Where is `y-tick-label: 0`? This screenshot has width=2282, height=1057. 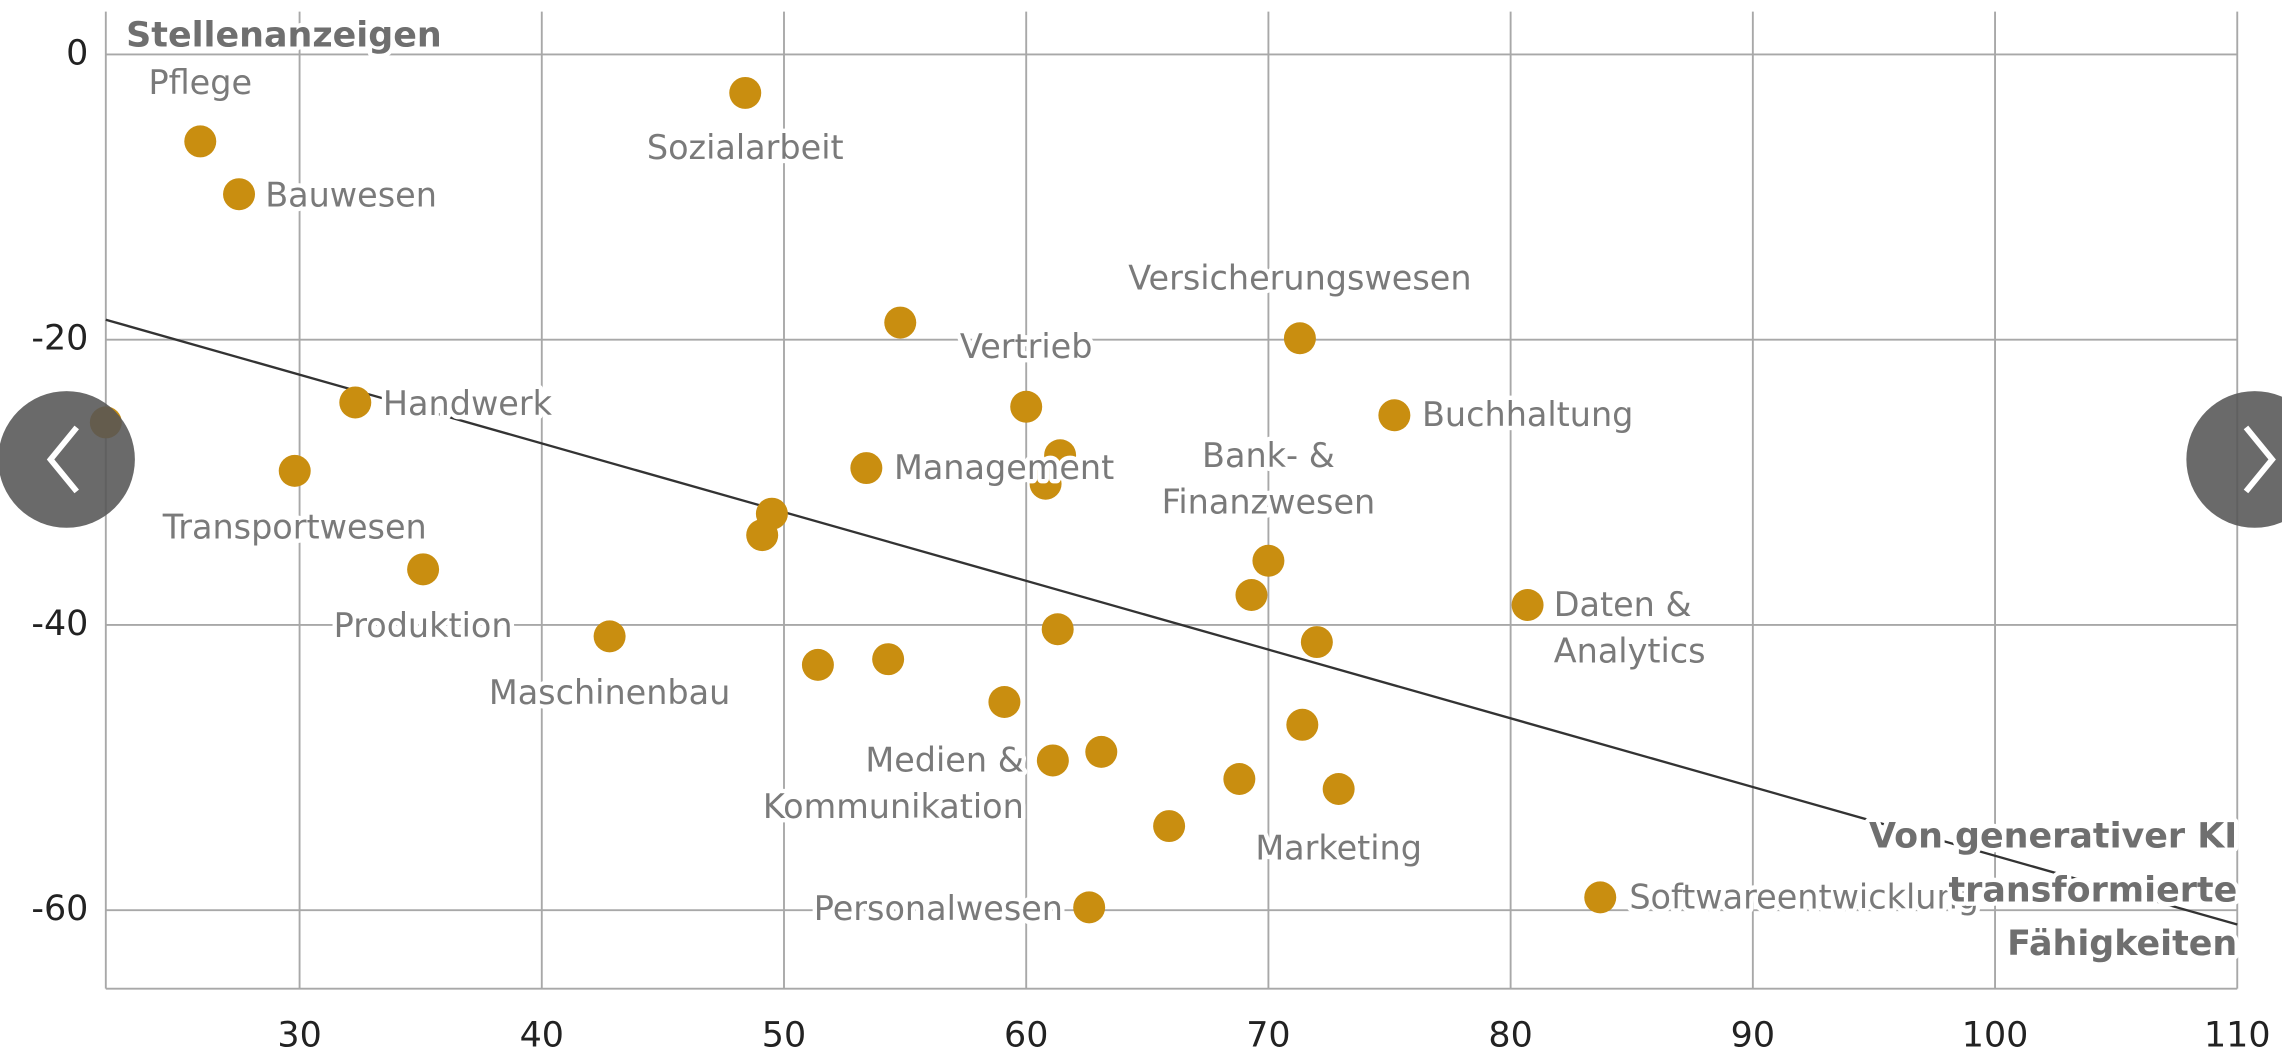
y-tick-label: 0 is located at coordinates (77, 53).